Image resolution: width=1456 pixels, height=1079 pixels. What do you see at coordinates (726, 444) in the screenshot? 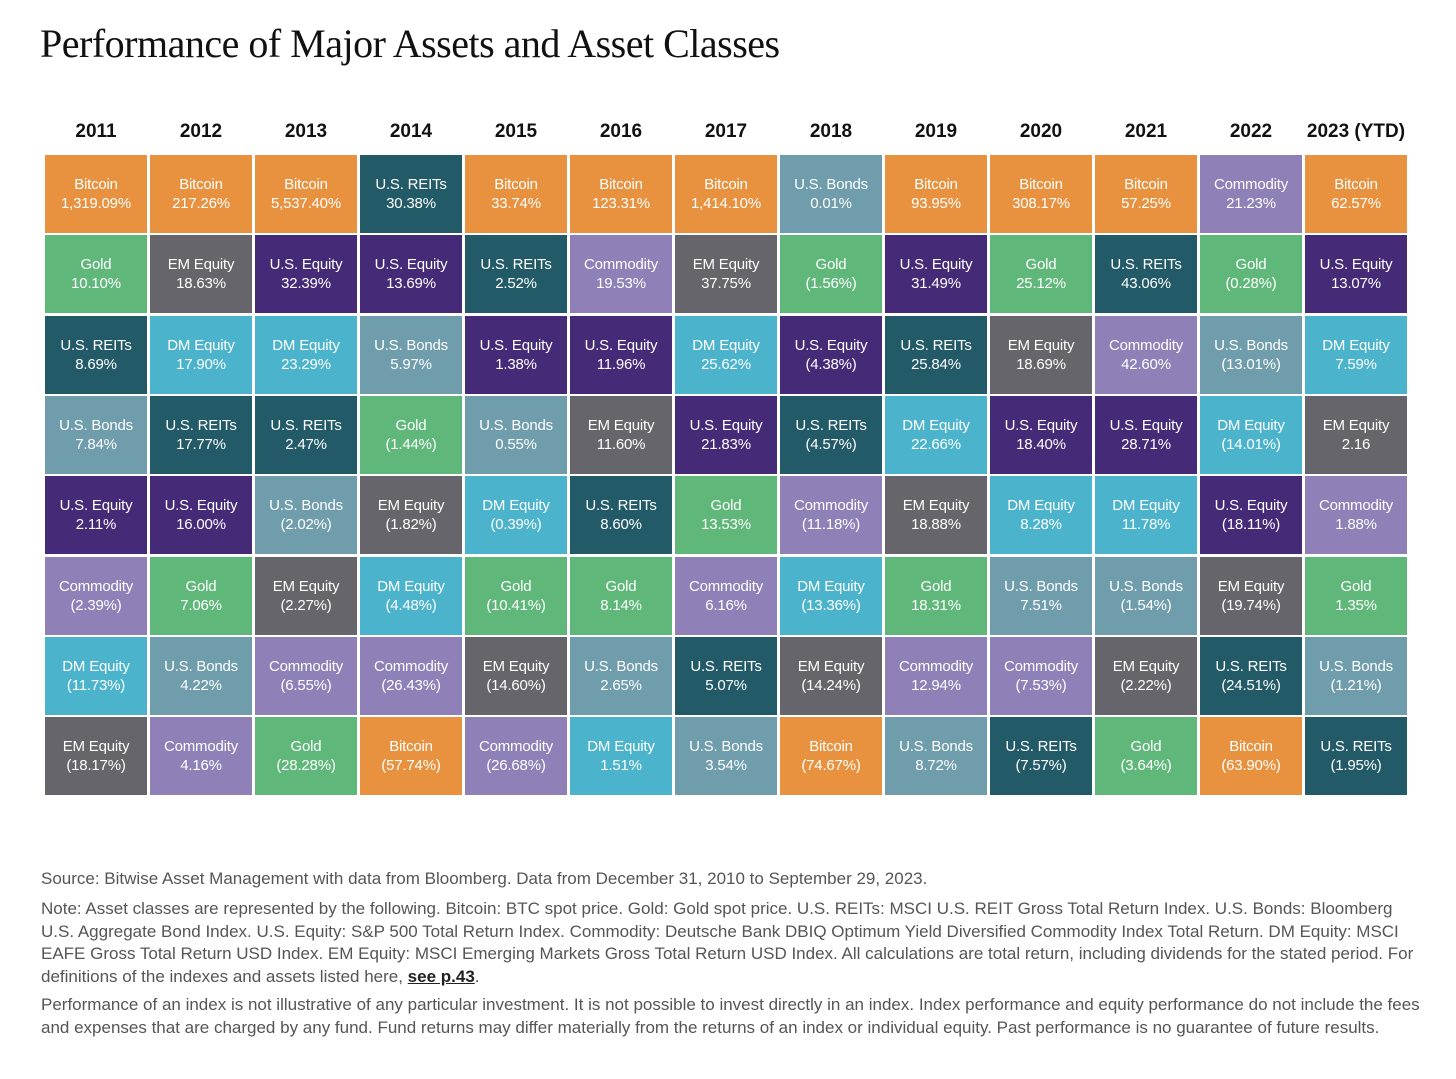
I see `asset-return: 21.83%` at bounding box center [726, 444].